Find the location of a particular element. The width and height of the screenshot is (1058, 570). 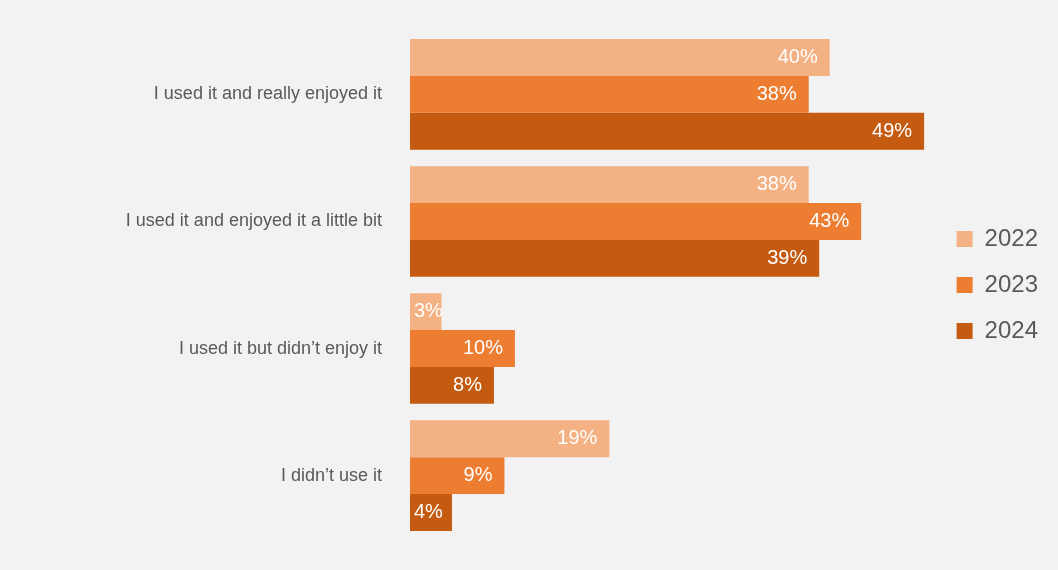

data-label: 39% is located at coordinates (787, 256).